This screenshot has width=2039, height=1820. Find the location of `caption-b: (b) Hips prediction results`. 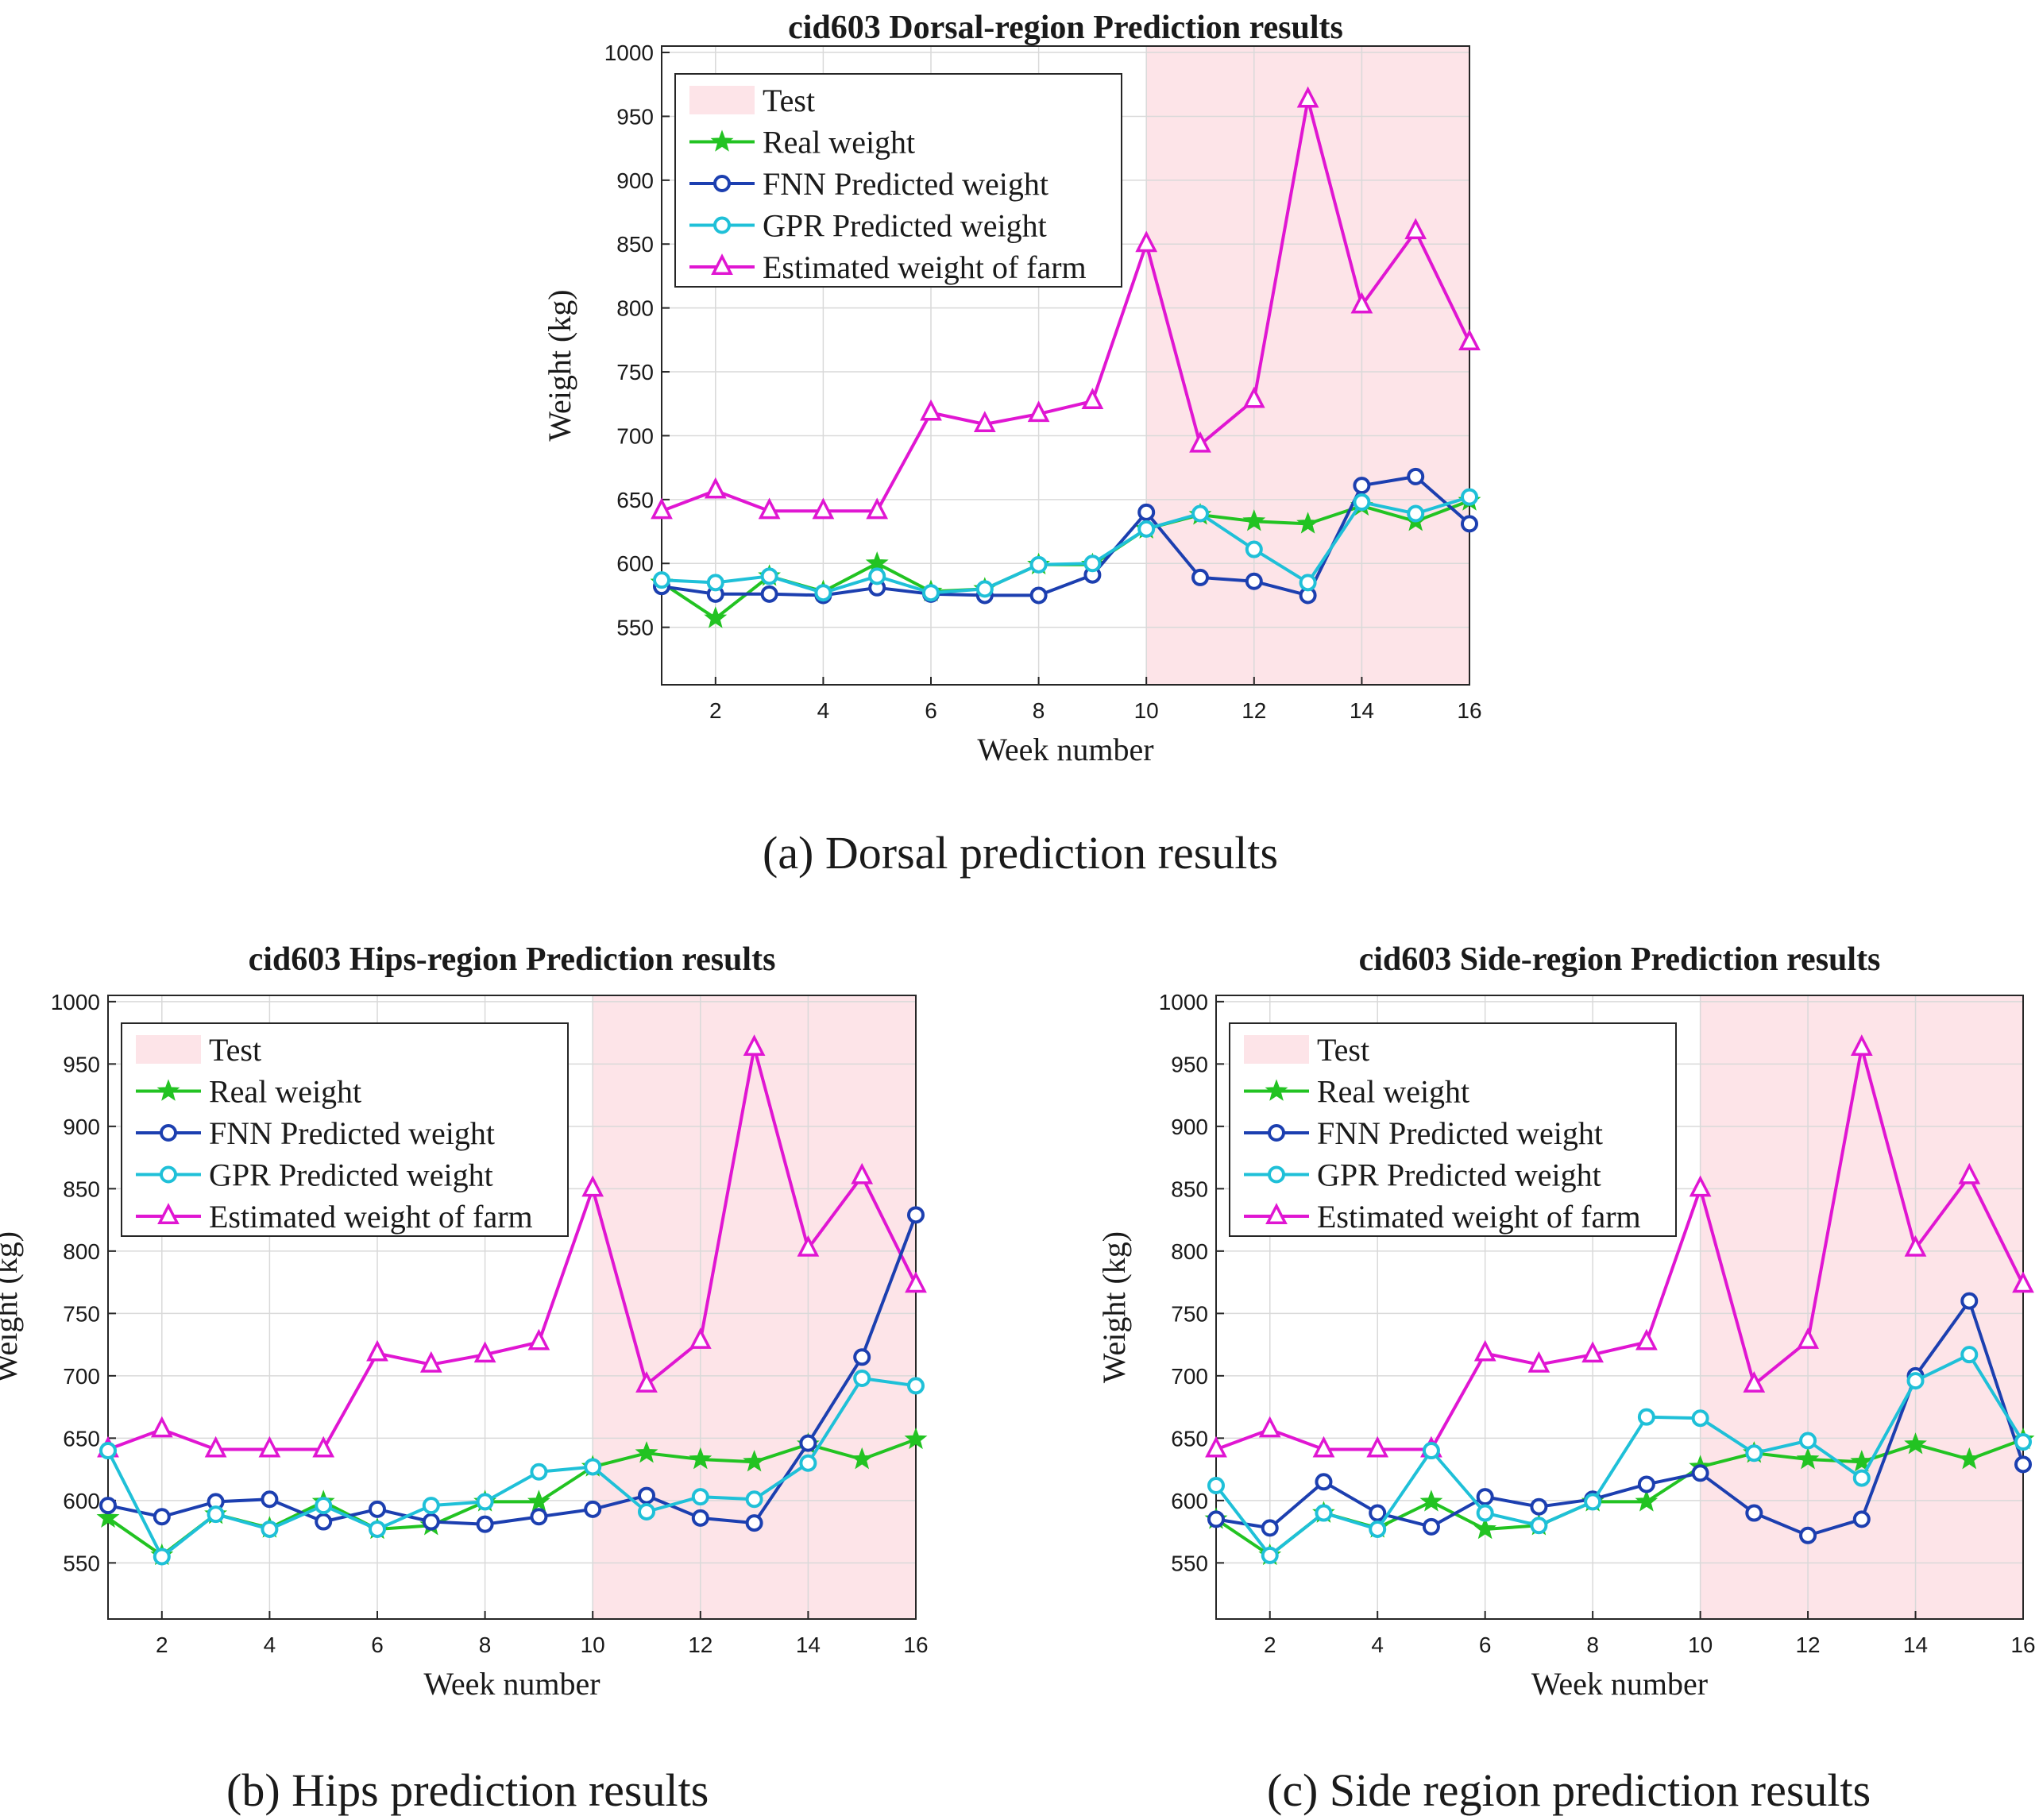

caption-b: (b) Hips prediction results is located at coordinates (467, 1790).